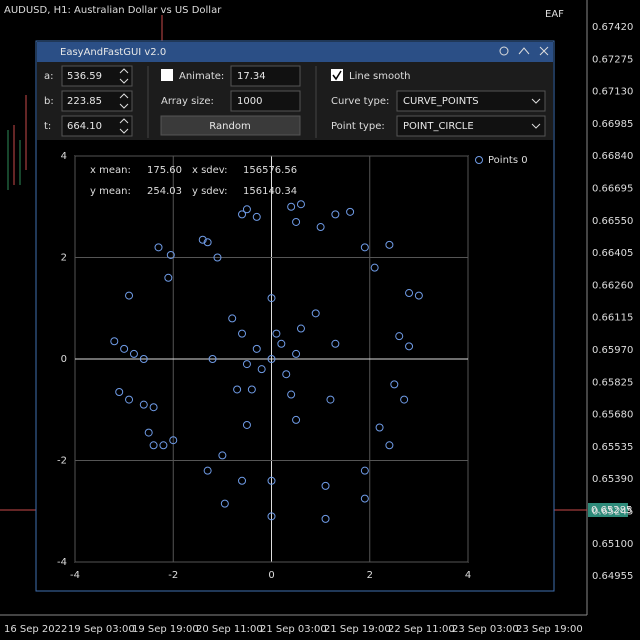  What do you see at coordinates (544, 51) in the screenshot?
I see `close-icon` at bounding box center [544, 51].